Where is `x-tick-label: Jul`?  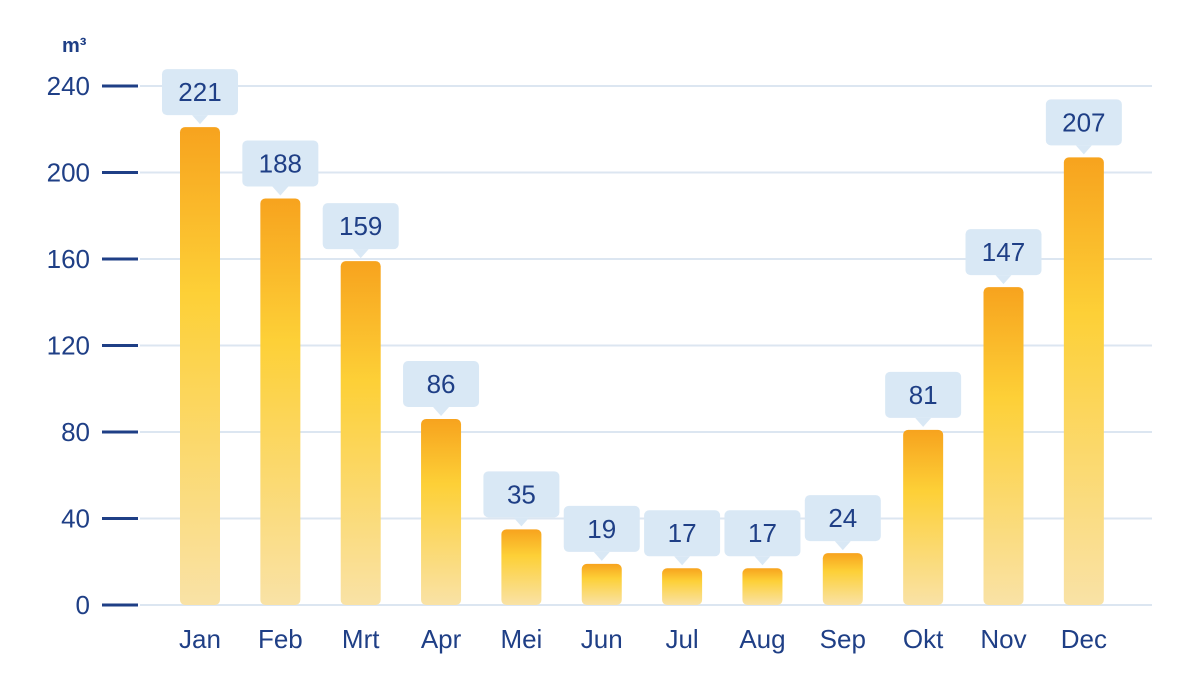
x-tick-label: Jul is located at coordinates (681, 639).